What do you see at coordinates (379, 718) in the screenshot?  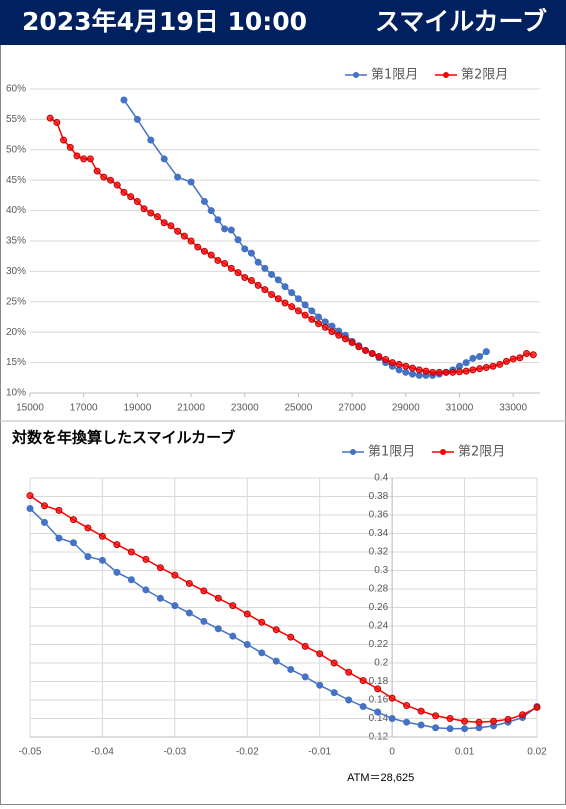 I see `y-tick-label: 0.14` at bounding box center [379, 718].